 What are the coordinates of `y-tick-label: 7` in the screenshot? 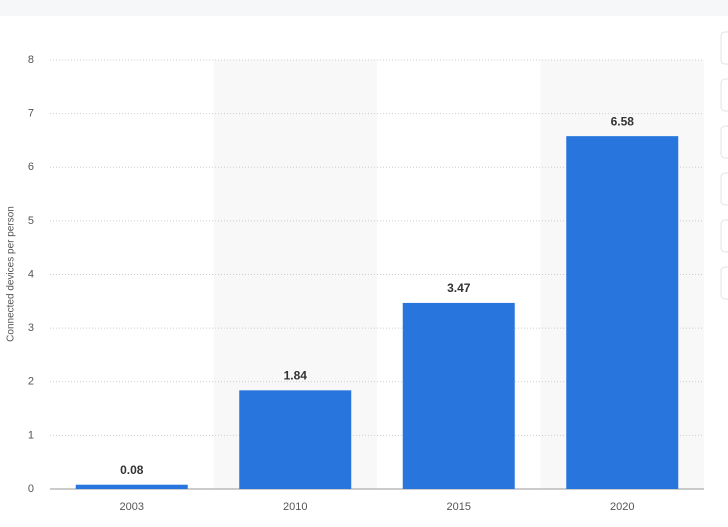 It's located at (31, 114).